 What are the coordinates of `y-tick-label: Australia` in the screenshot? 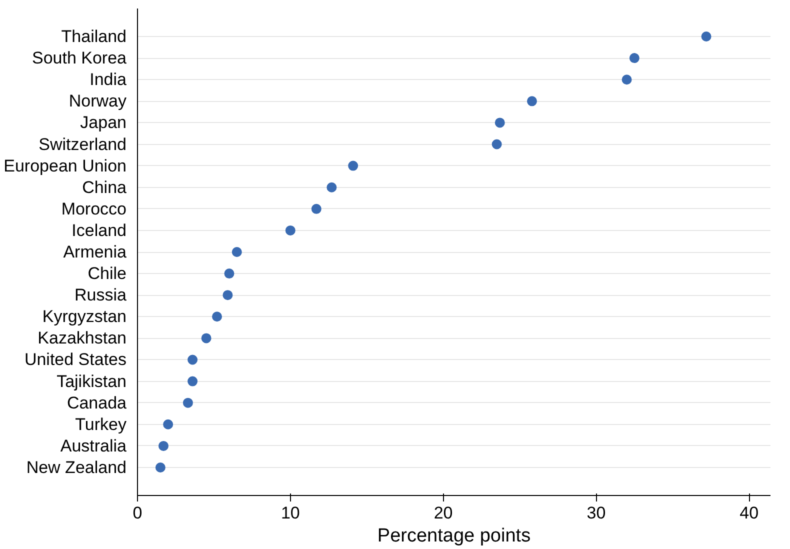 It's located at (94, 446).